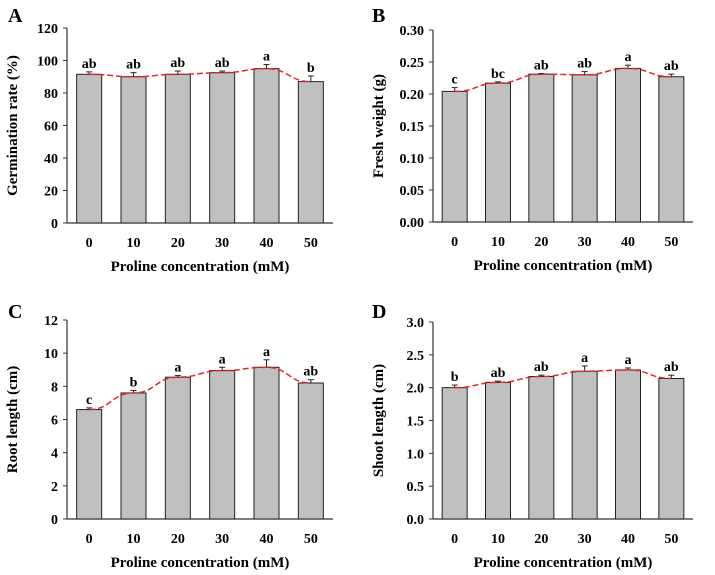 This screenshot has height=575, width=715. What do you see at coordinates (51, 94) in the screenshot?
I see `y-tick-label: 80` at bounding box center [51, 94].